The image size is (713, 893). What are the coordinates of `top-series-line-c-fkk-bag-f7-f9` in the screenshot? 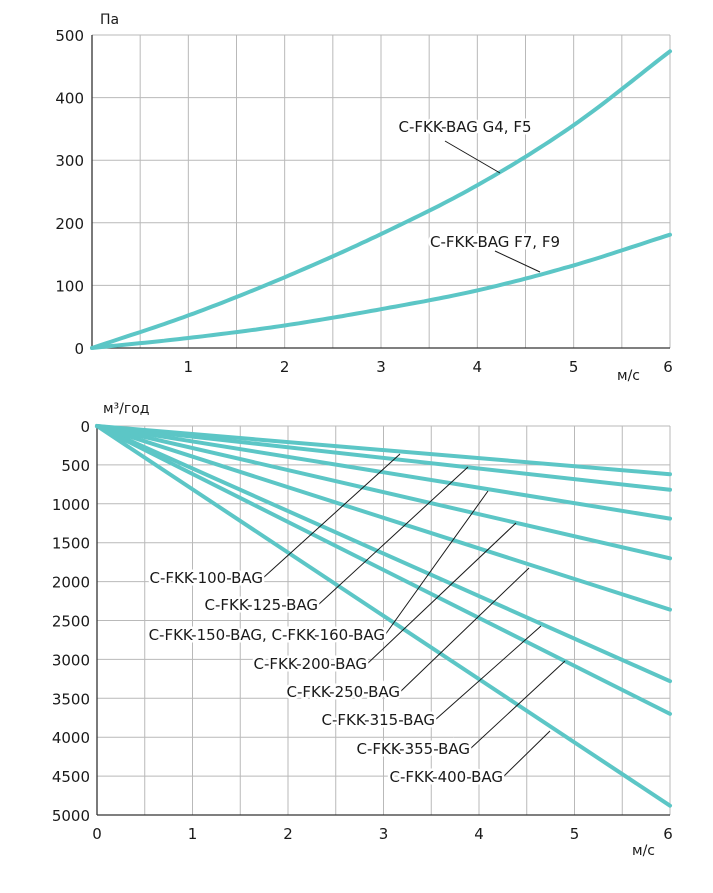 It's located at (381, 291).